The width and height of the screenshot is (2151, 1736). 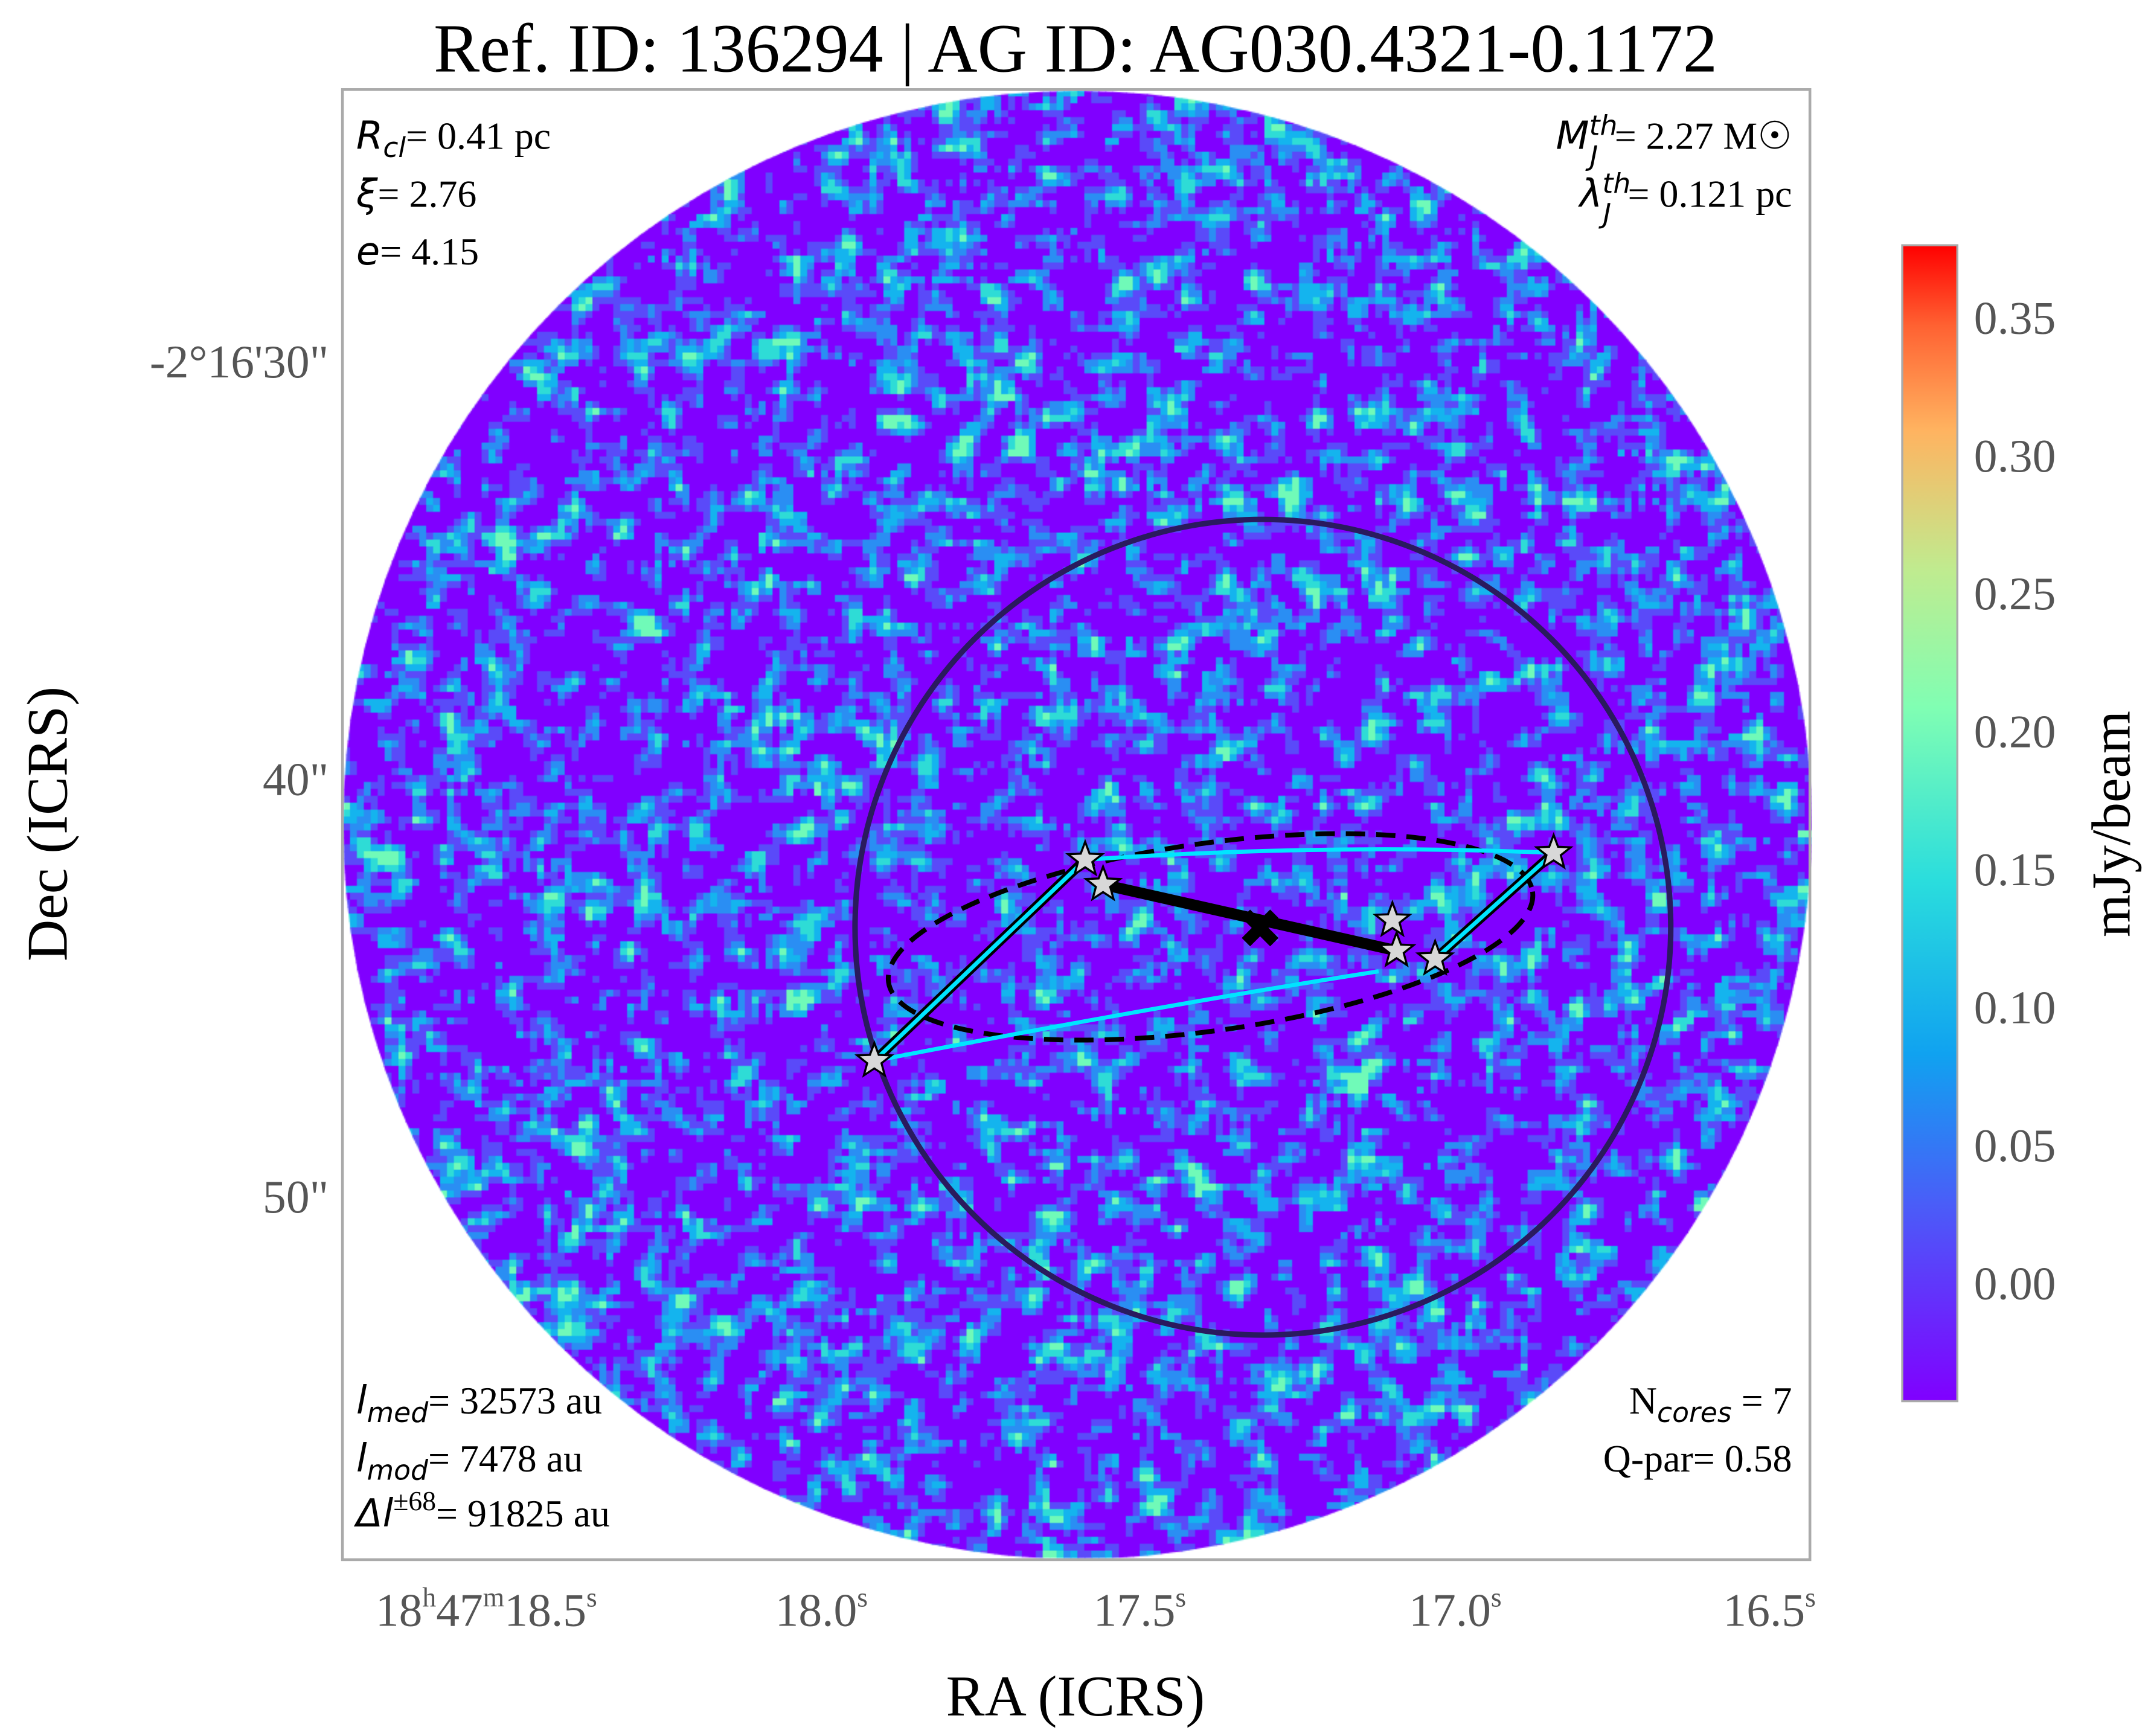 What do you see at coordinates (479, 1404) in the screenshot?
I see `annot-lmed: lmed= 32573 au` at bounding box center [479, 1404].